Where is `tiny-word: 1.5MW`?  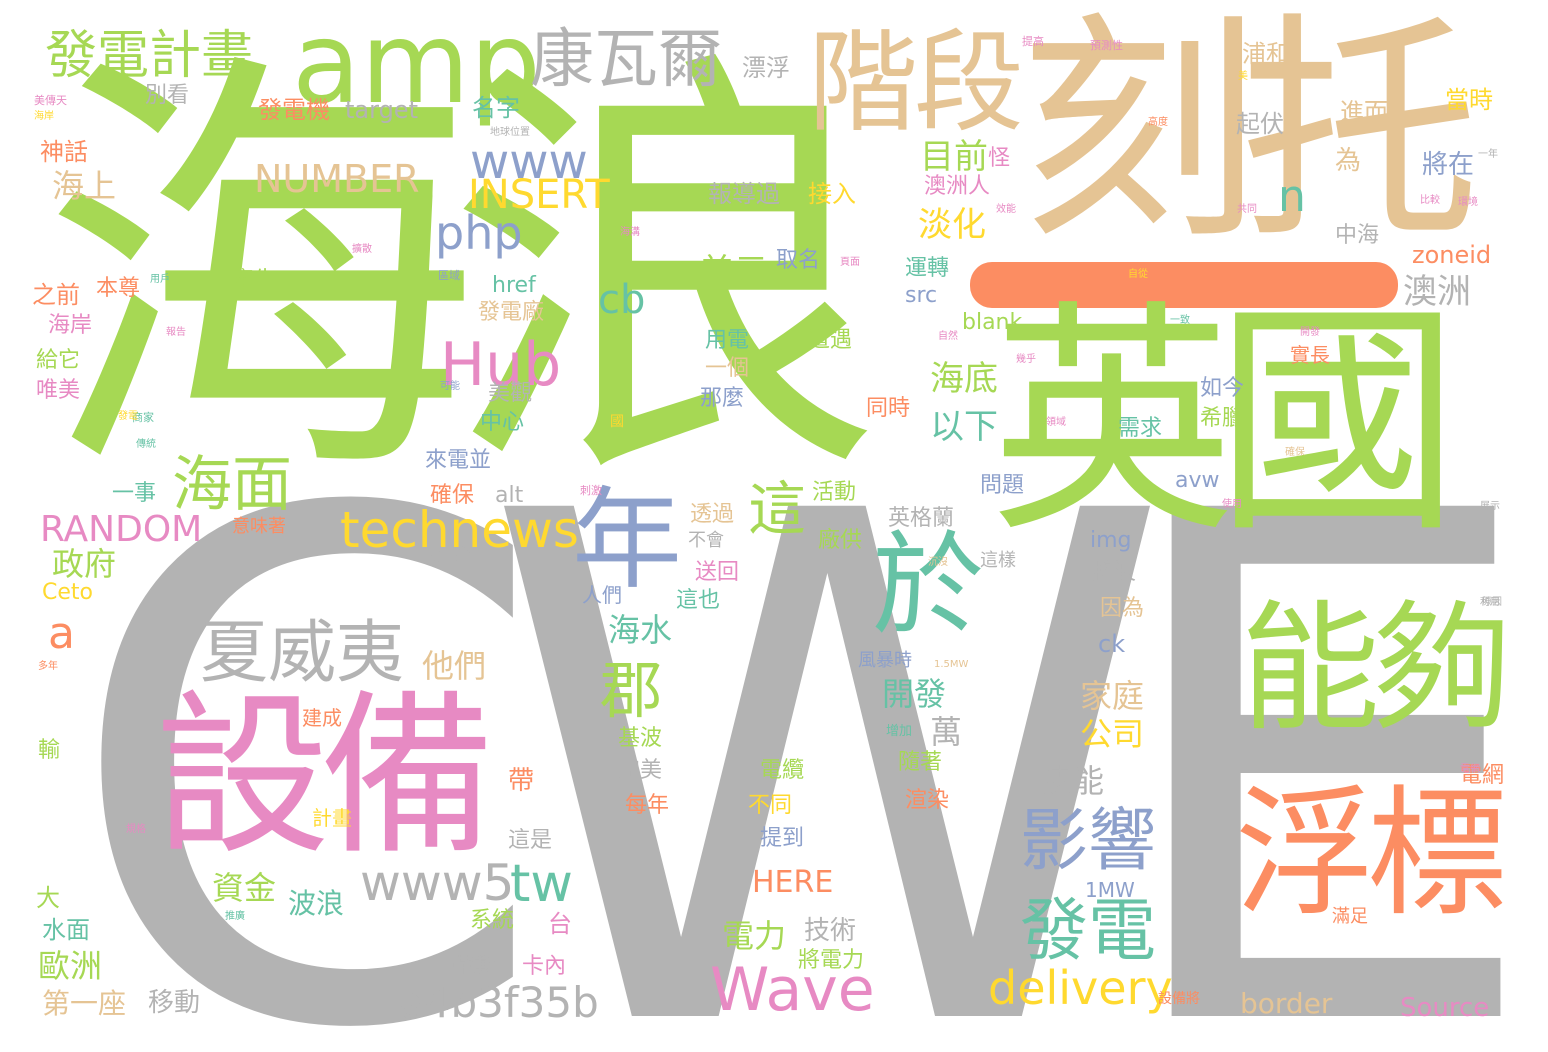 tiny-word: 1.5MW is located at coordinates (951, 664).